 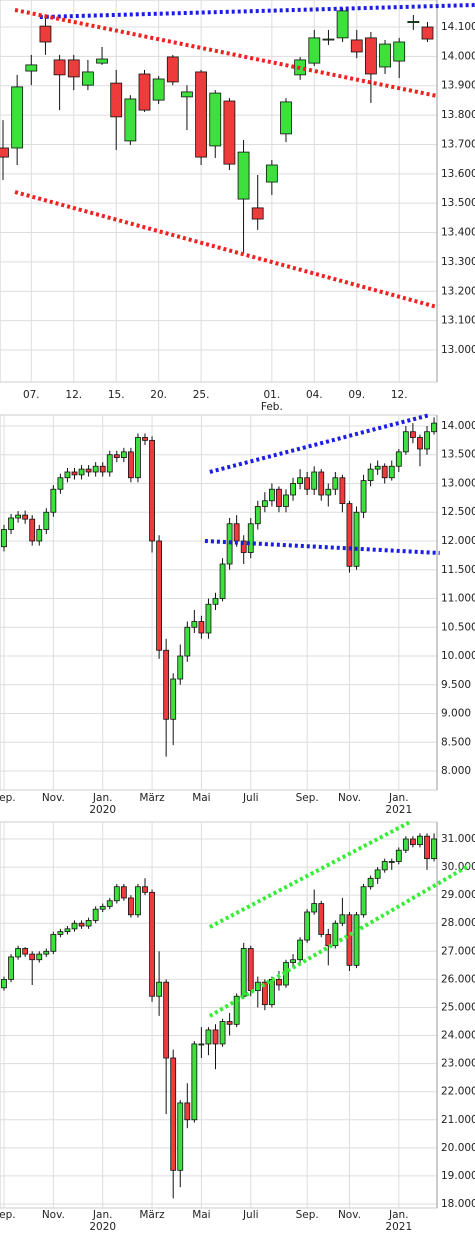 I want to click on x-tick-label: 25., so click(x=201, y=395).